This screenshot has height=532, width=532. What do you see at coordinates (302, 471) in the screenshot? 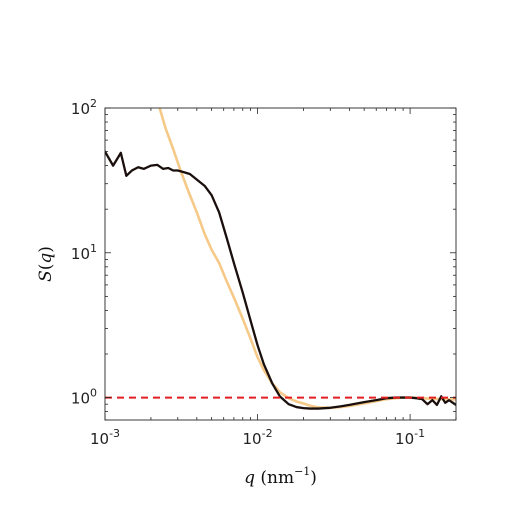
I see `x-axis-unit-exp: −1` at bounding box center [302, 471].